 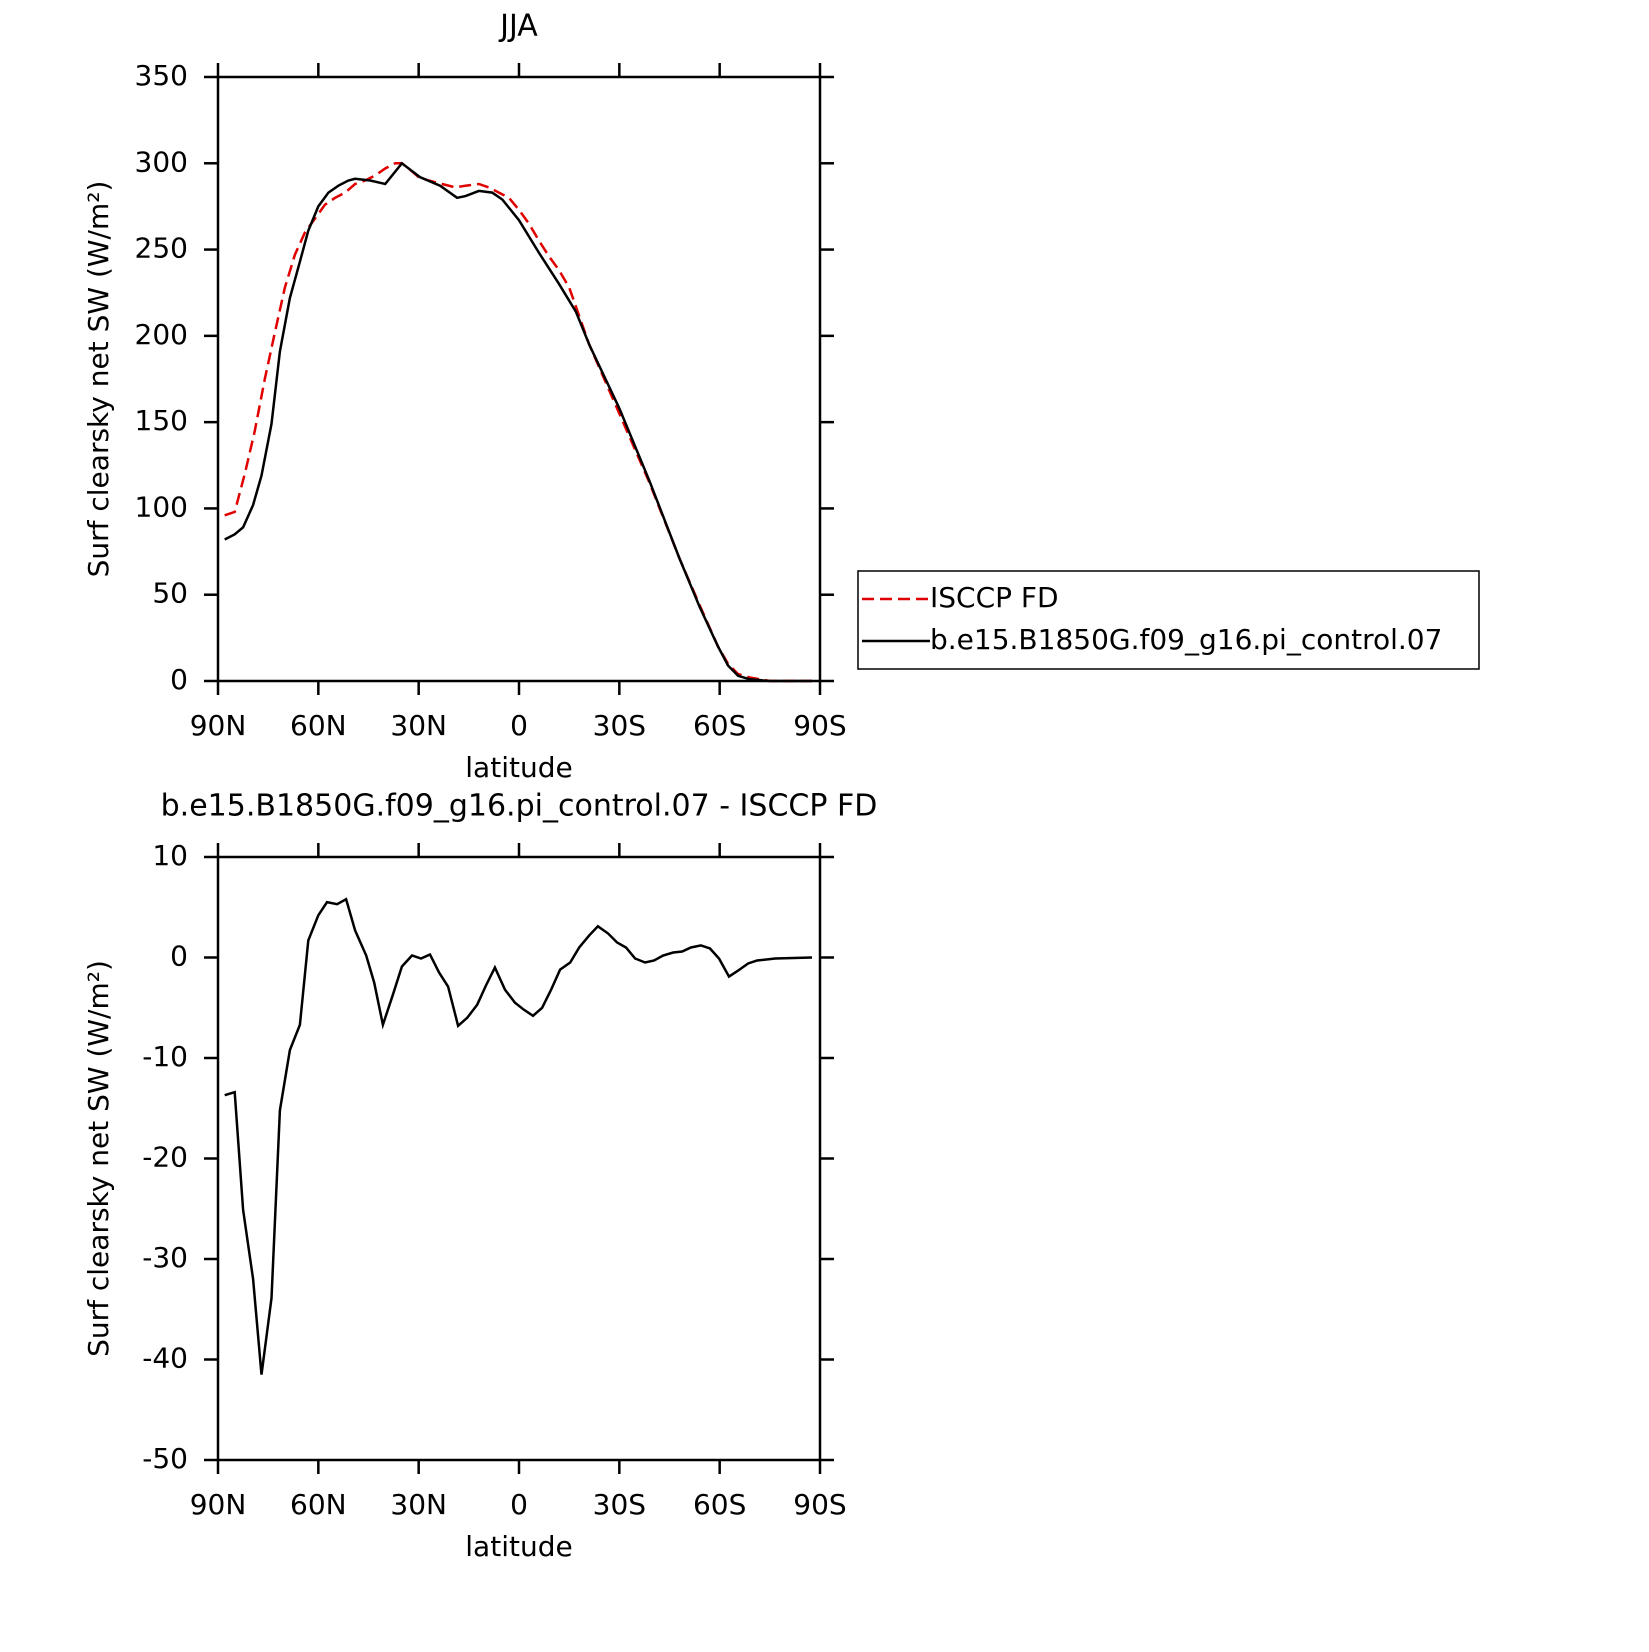 I want to click on plot-frame, so click(x=519, y=379).